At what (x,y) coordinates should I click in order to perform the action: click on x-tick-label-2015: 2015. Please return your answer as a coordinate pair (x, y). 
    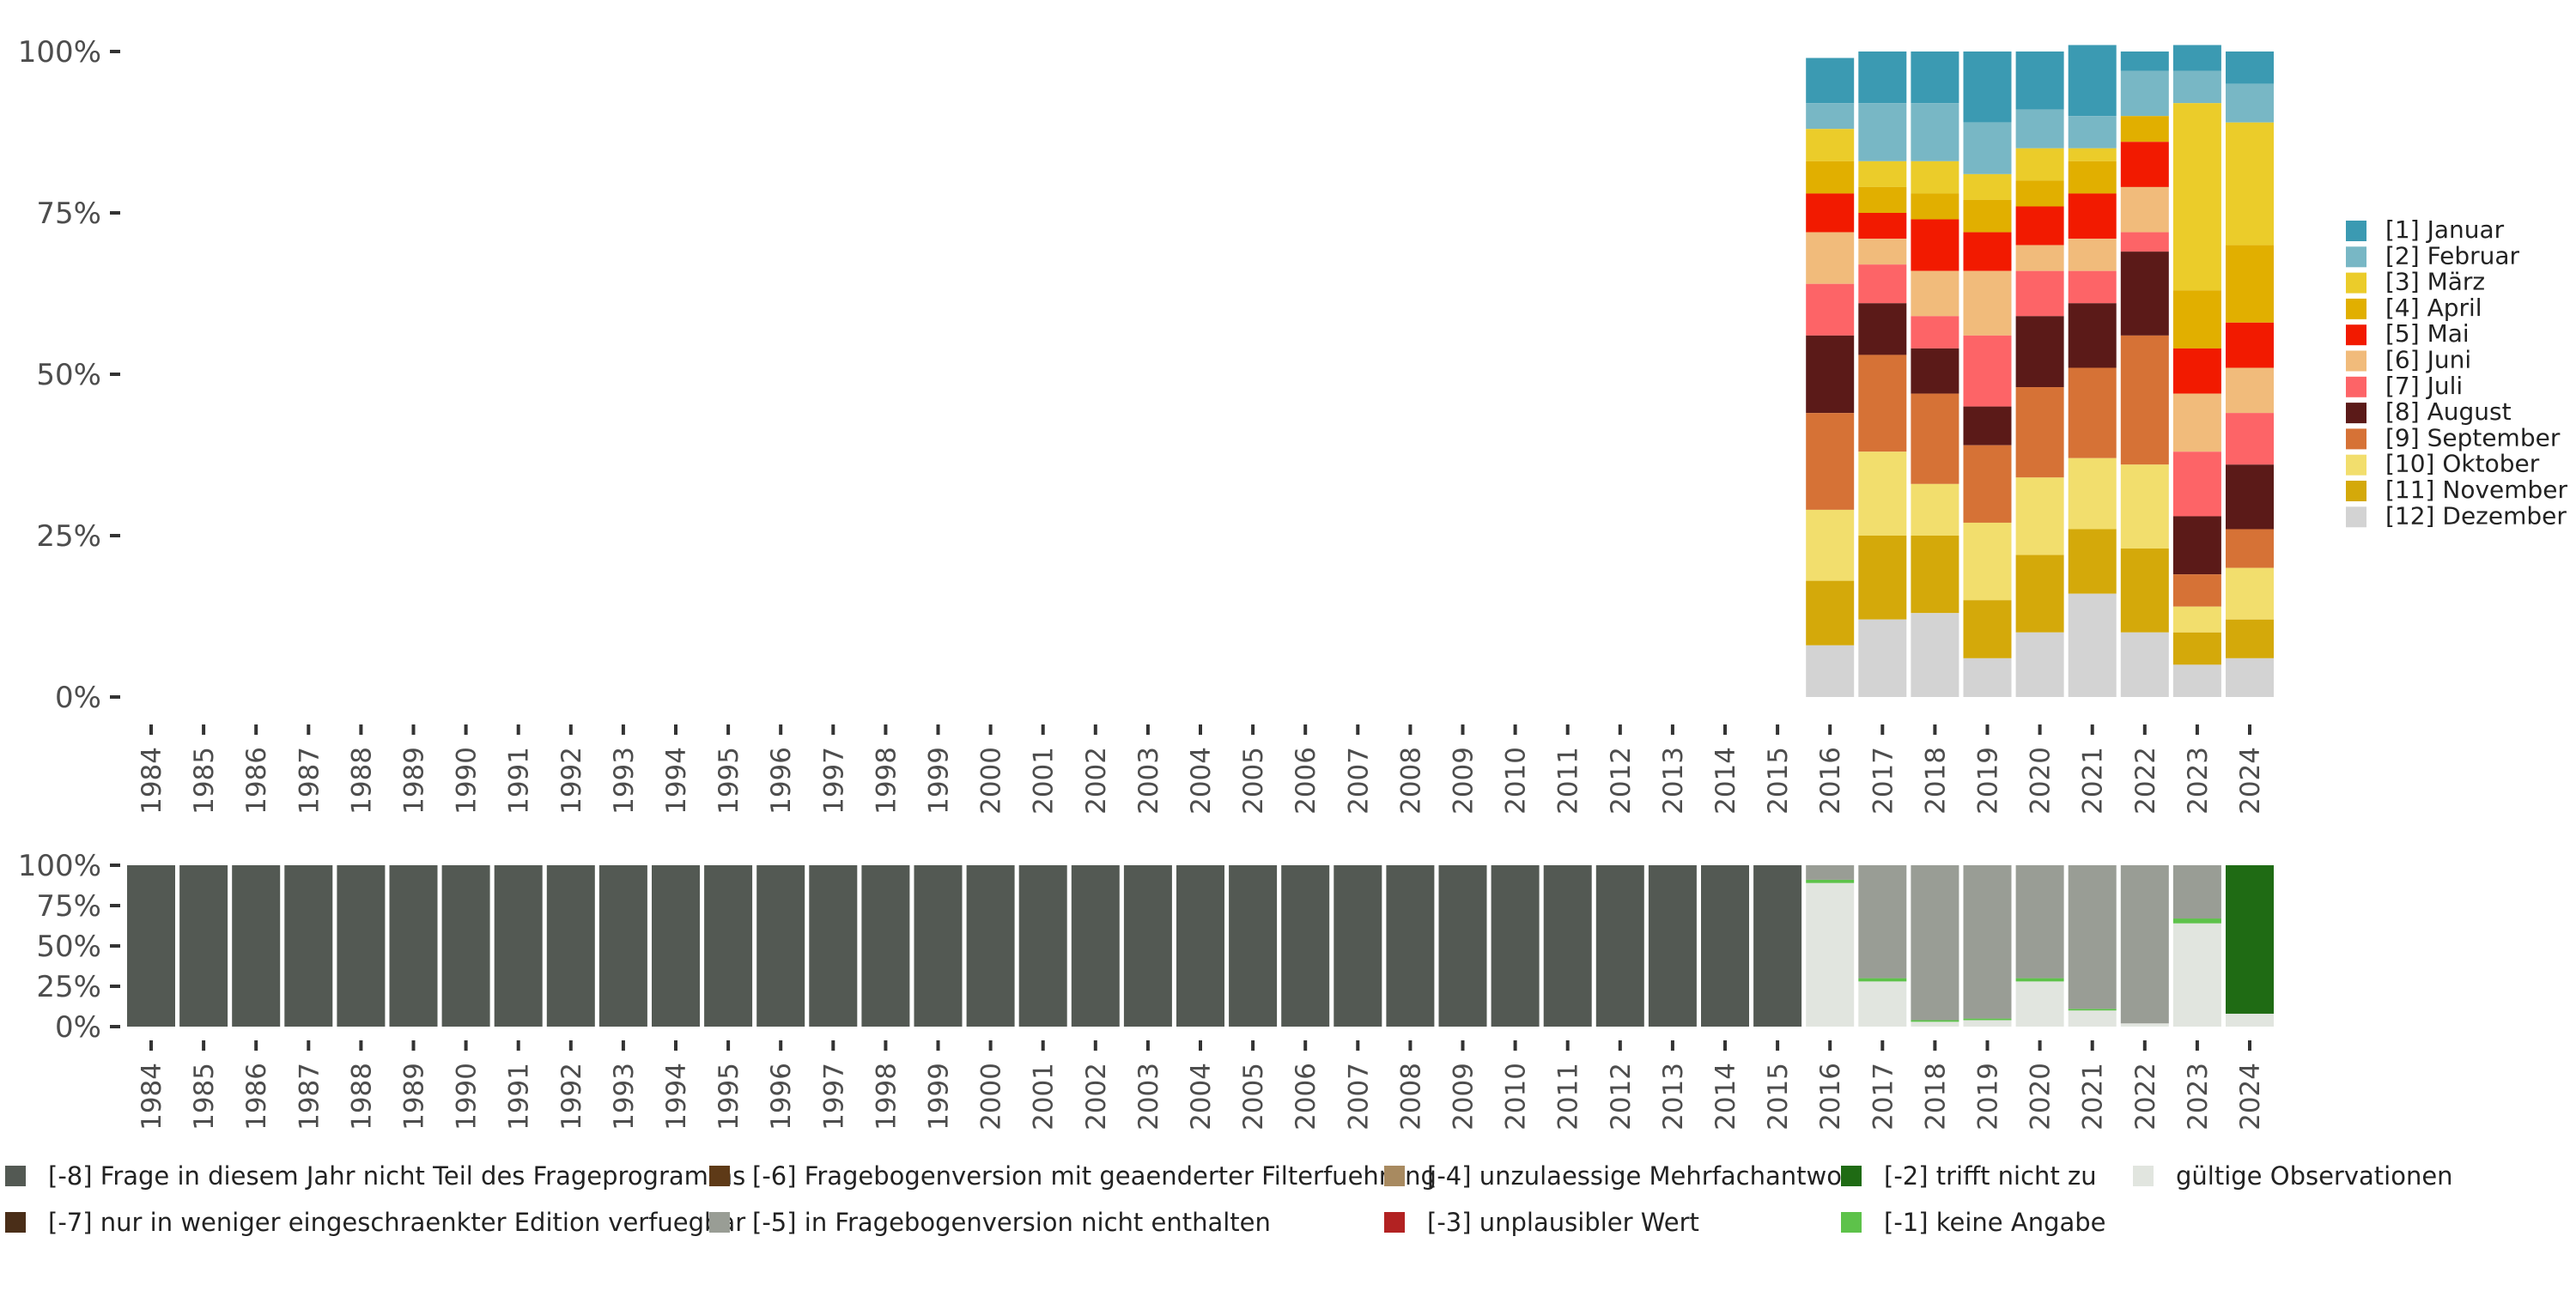
    Looking at the image, I should click on (1778, 1097).